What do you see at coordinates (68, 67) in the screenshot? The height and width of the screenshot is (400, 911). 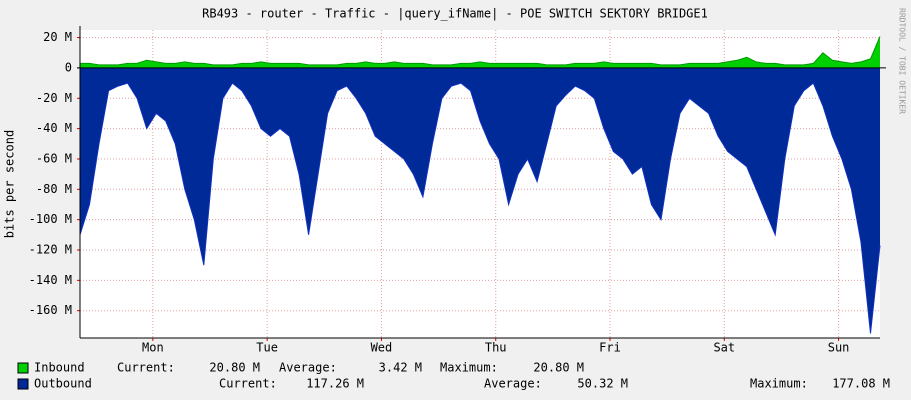 I see `y-tick-label: 0` at bounding box center [68, 67].